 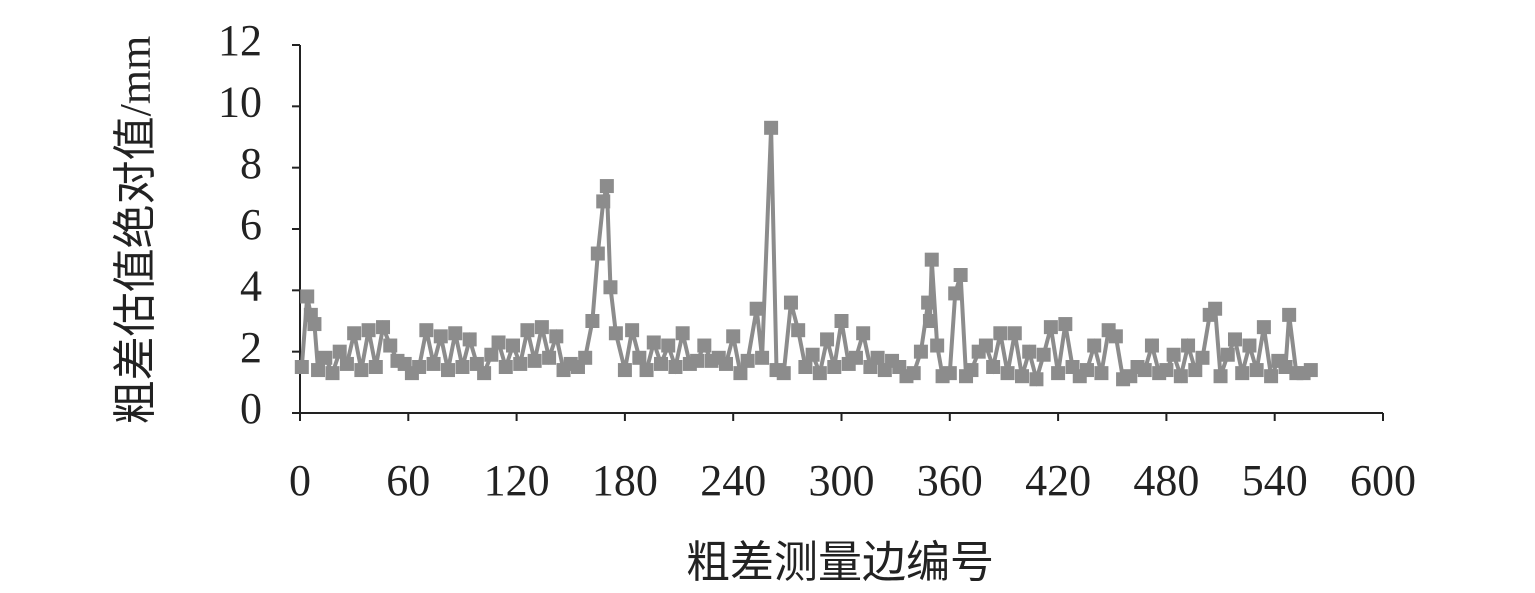 What do you see at coordinates (300, 480) in the screenshot?
I see `x-tick-label: 0` at bounding box center [300, 480].